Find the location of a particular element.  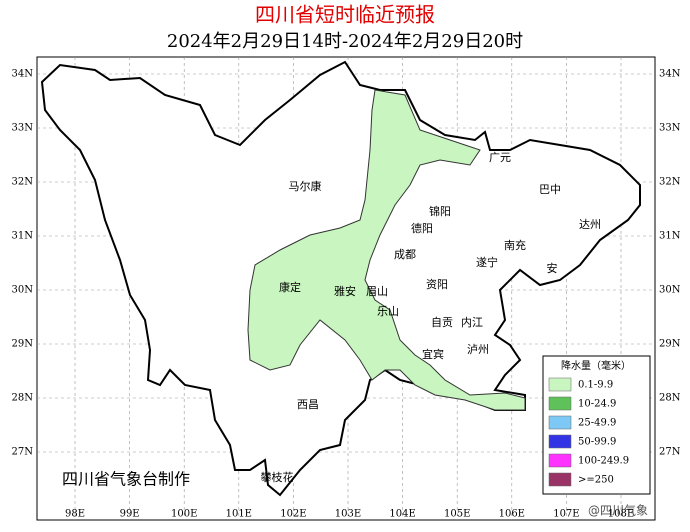

legend-label: 0.1-9.9 is located at coordinates (595, 385).